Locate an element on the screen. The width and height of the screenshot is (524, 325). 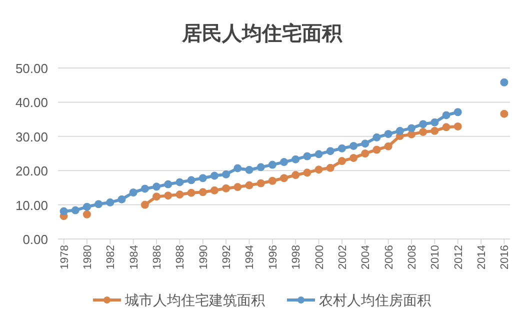
x-tick-label: 2004 is located at coordinates (366, 257).